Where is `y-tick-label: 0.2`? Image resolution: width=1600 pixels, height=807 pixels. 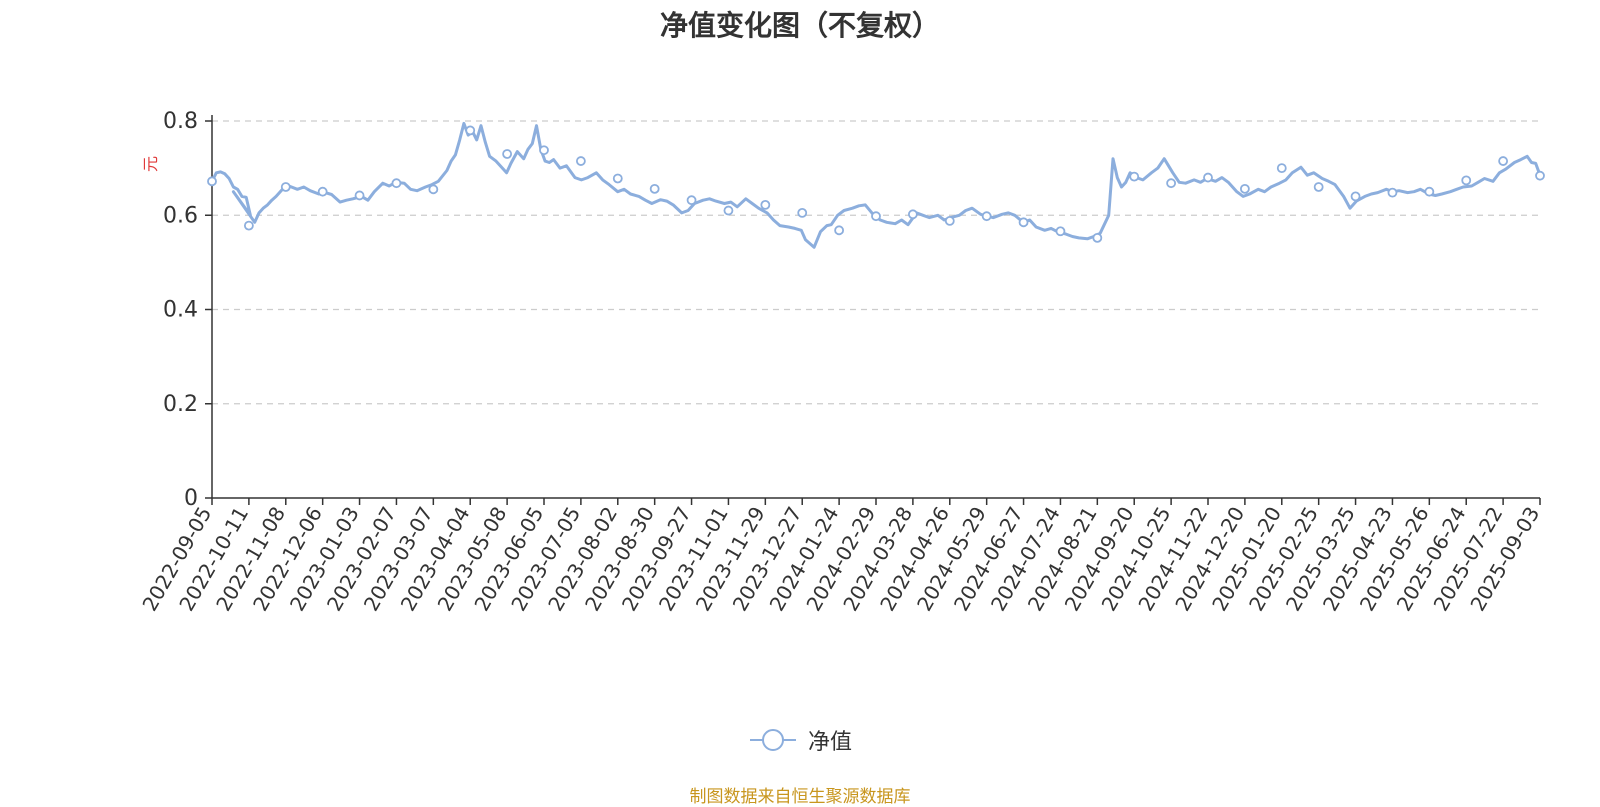
y-tick-label: 0.2 is located at coordinates (180, 404).